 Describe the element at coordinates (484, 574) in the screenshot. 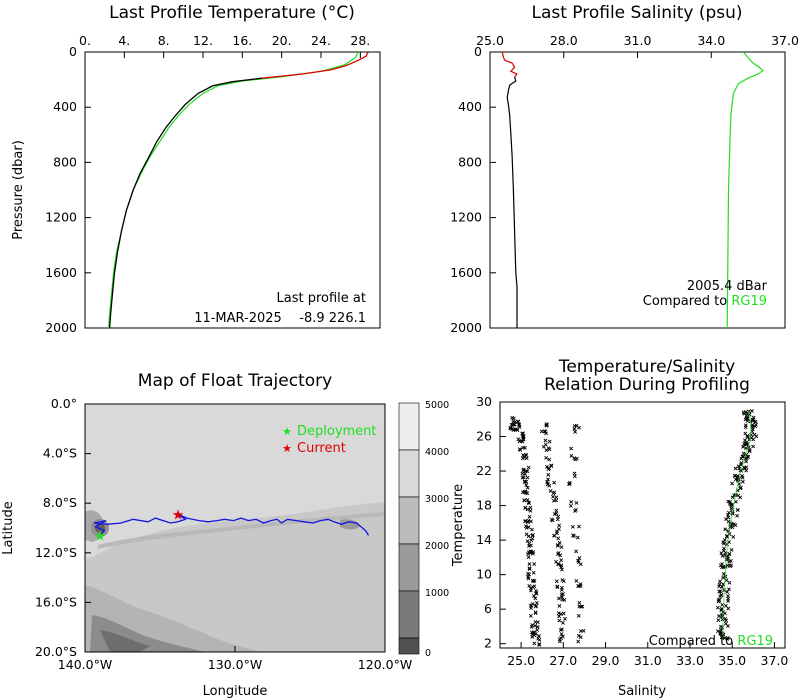

I see `ts-ytick-label: 10` at that location.